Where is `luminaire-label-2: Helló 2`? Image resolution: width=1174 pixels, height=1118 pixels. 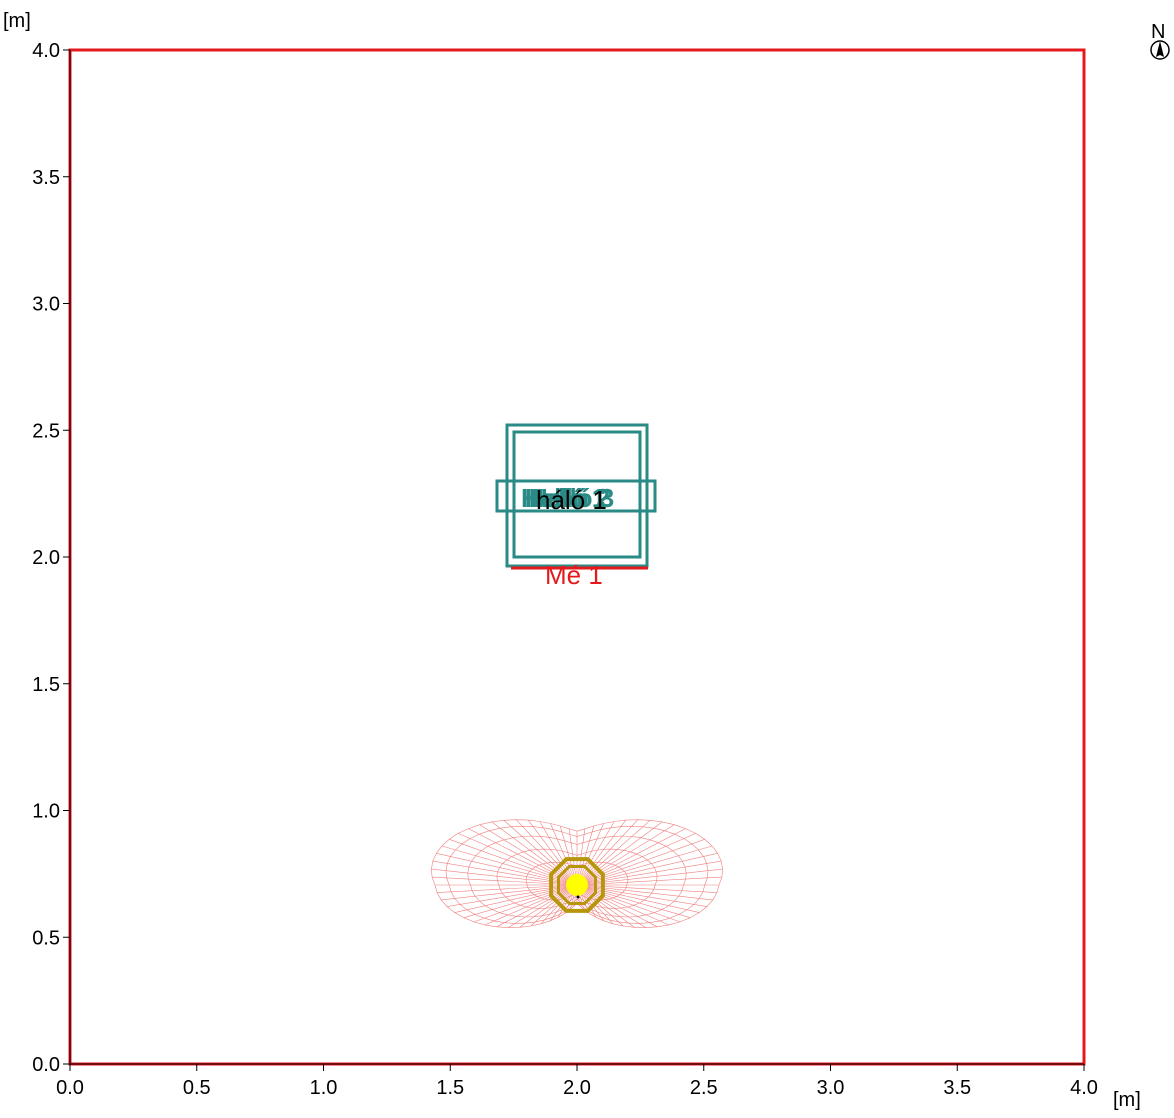
luminaire-label-2: Helló 2 is located at coordinates (567, 498).